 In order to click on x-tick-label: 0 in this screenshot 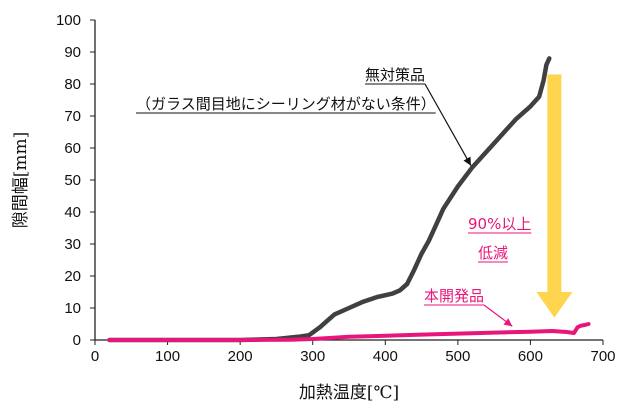, I will do `click(95, 356)`.